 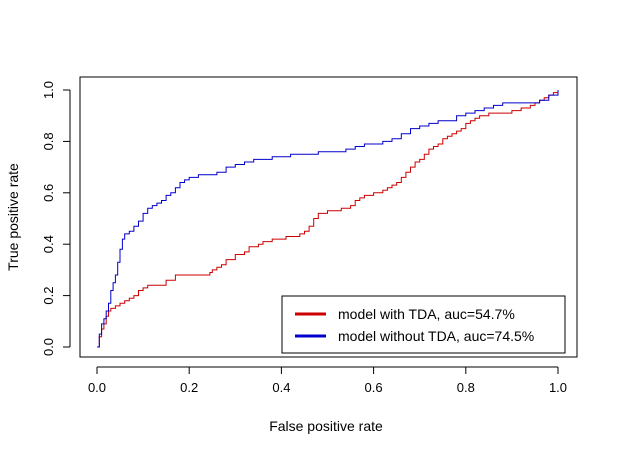 I want to click on y-tick-label: 0.4, so click(x=48, y=244).